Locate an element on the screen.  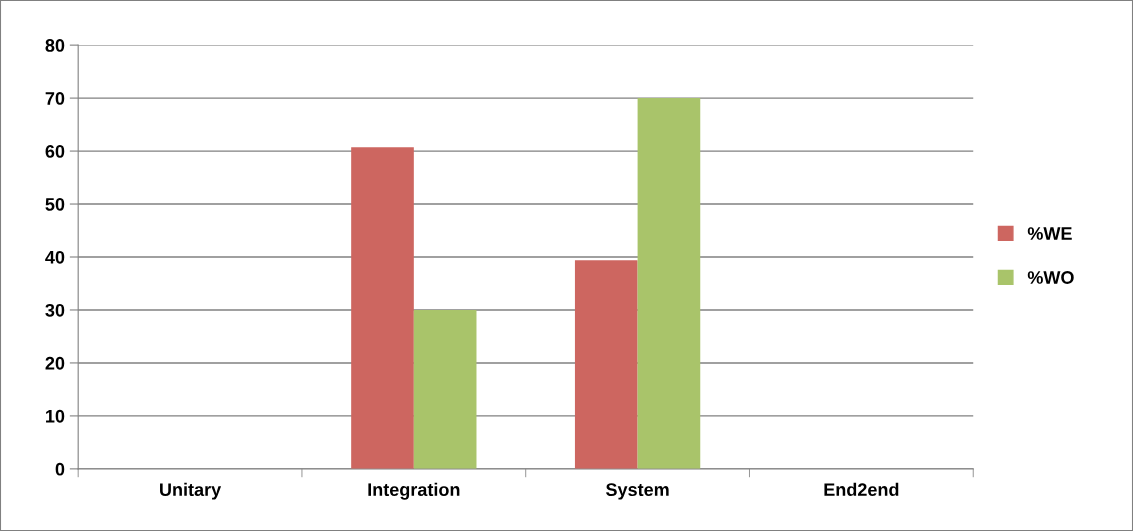
y-tick-label: 0 is located at coordinates (60, 469).